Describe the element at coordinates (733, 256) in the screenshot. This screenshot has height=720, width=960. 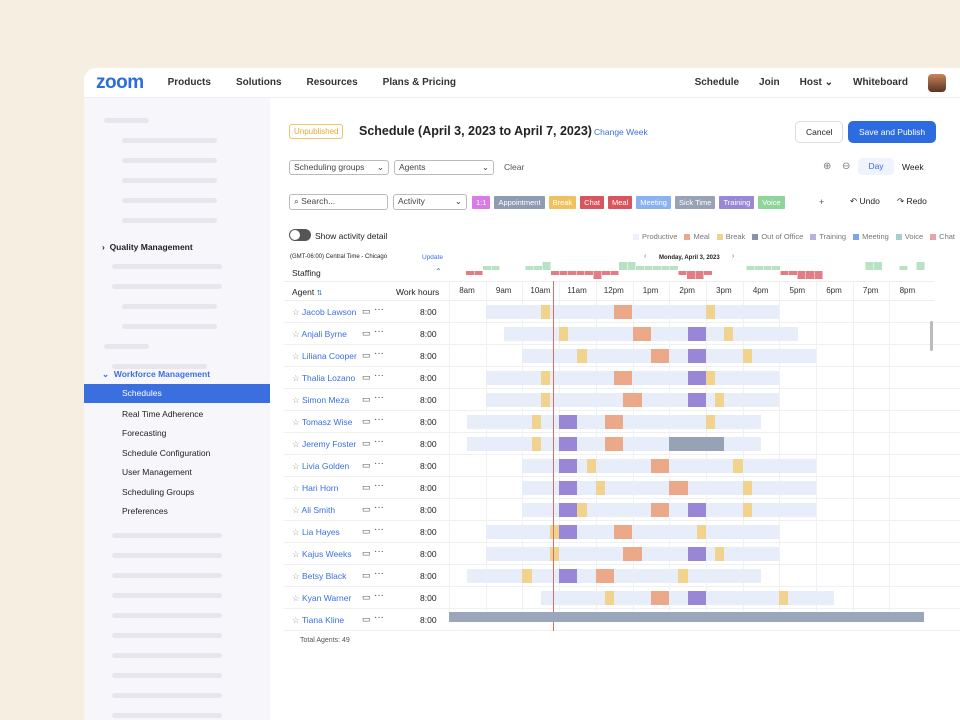
I see `next-day-button: ›` at that location.